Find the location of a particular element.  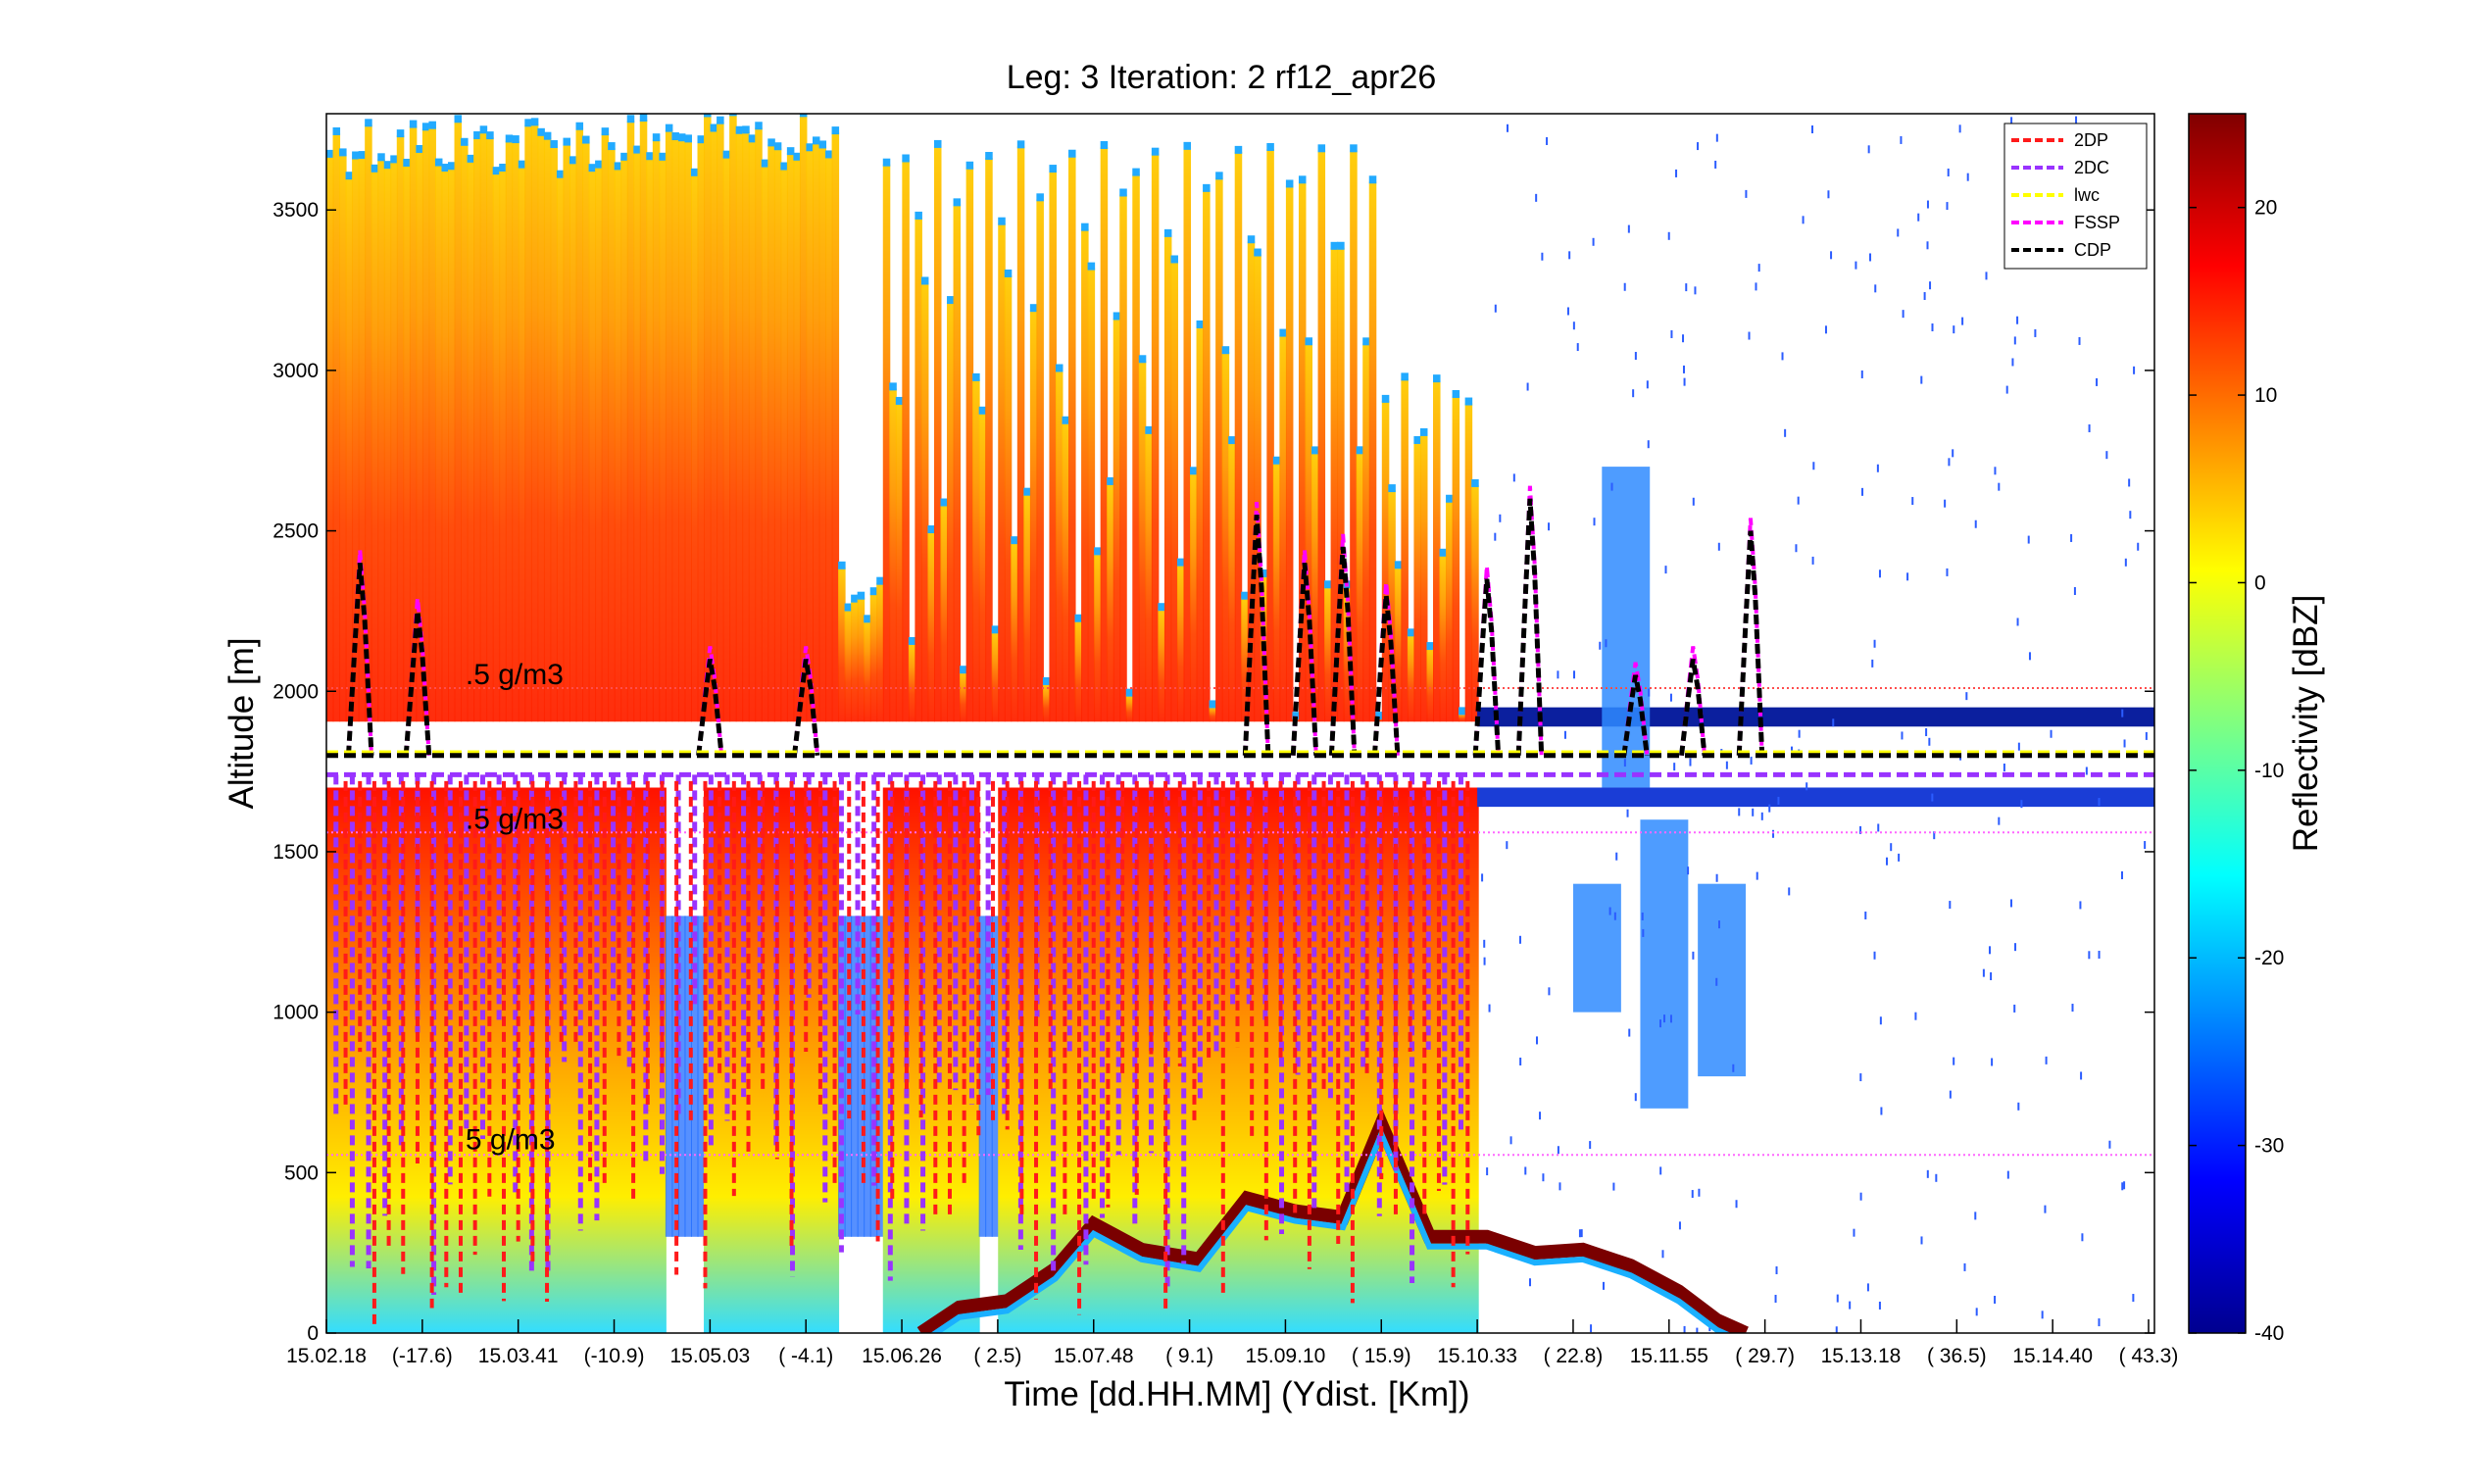

y-tick-label: 3500 is located at coordinates (295, 210).